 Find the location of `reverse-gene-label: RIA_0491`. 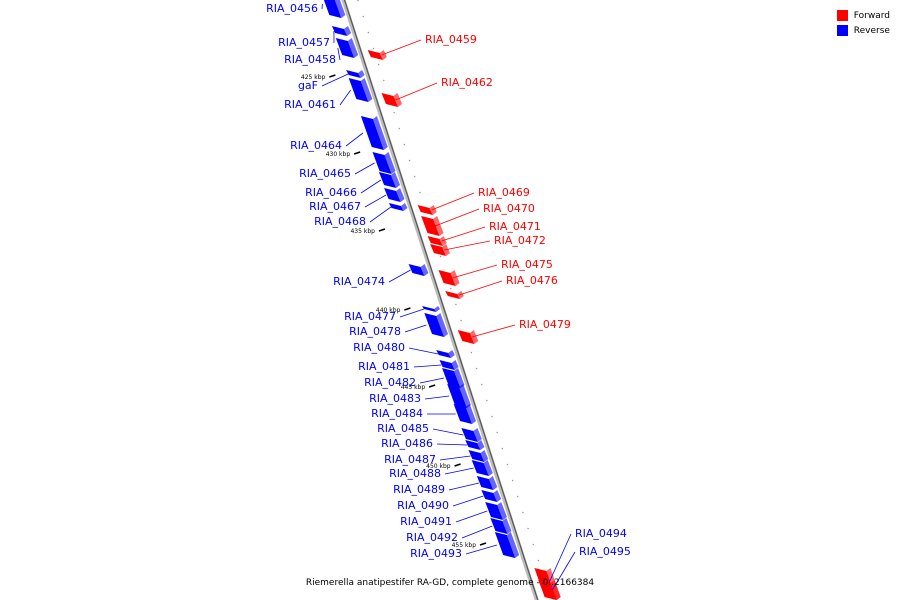

reverse-gene-label: RIA_0491 is located at coordinates (426, 521).